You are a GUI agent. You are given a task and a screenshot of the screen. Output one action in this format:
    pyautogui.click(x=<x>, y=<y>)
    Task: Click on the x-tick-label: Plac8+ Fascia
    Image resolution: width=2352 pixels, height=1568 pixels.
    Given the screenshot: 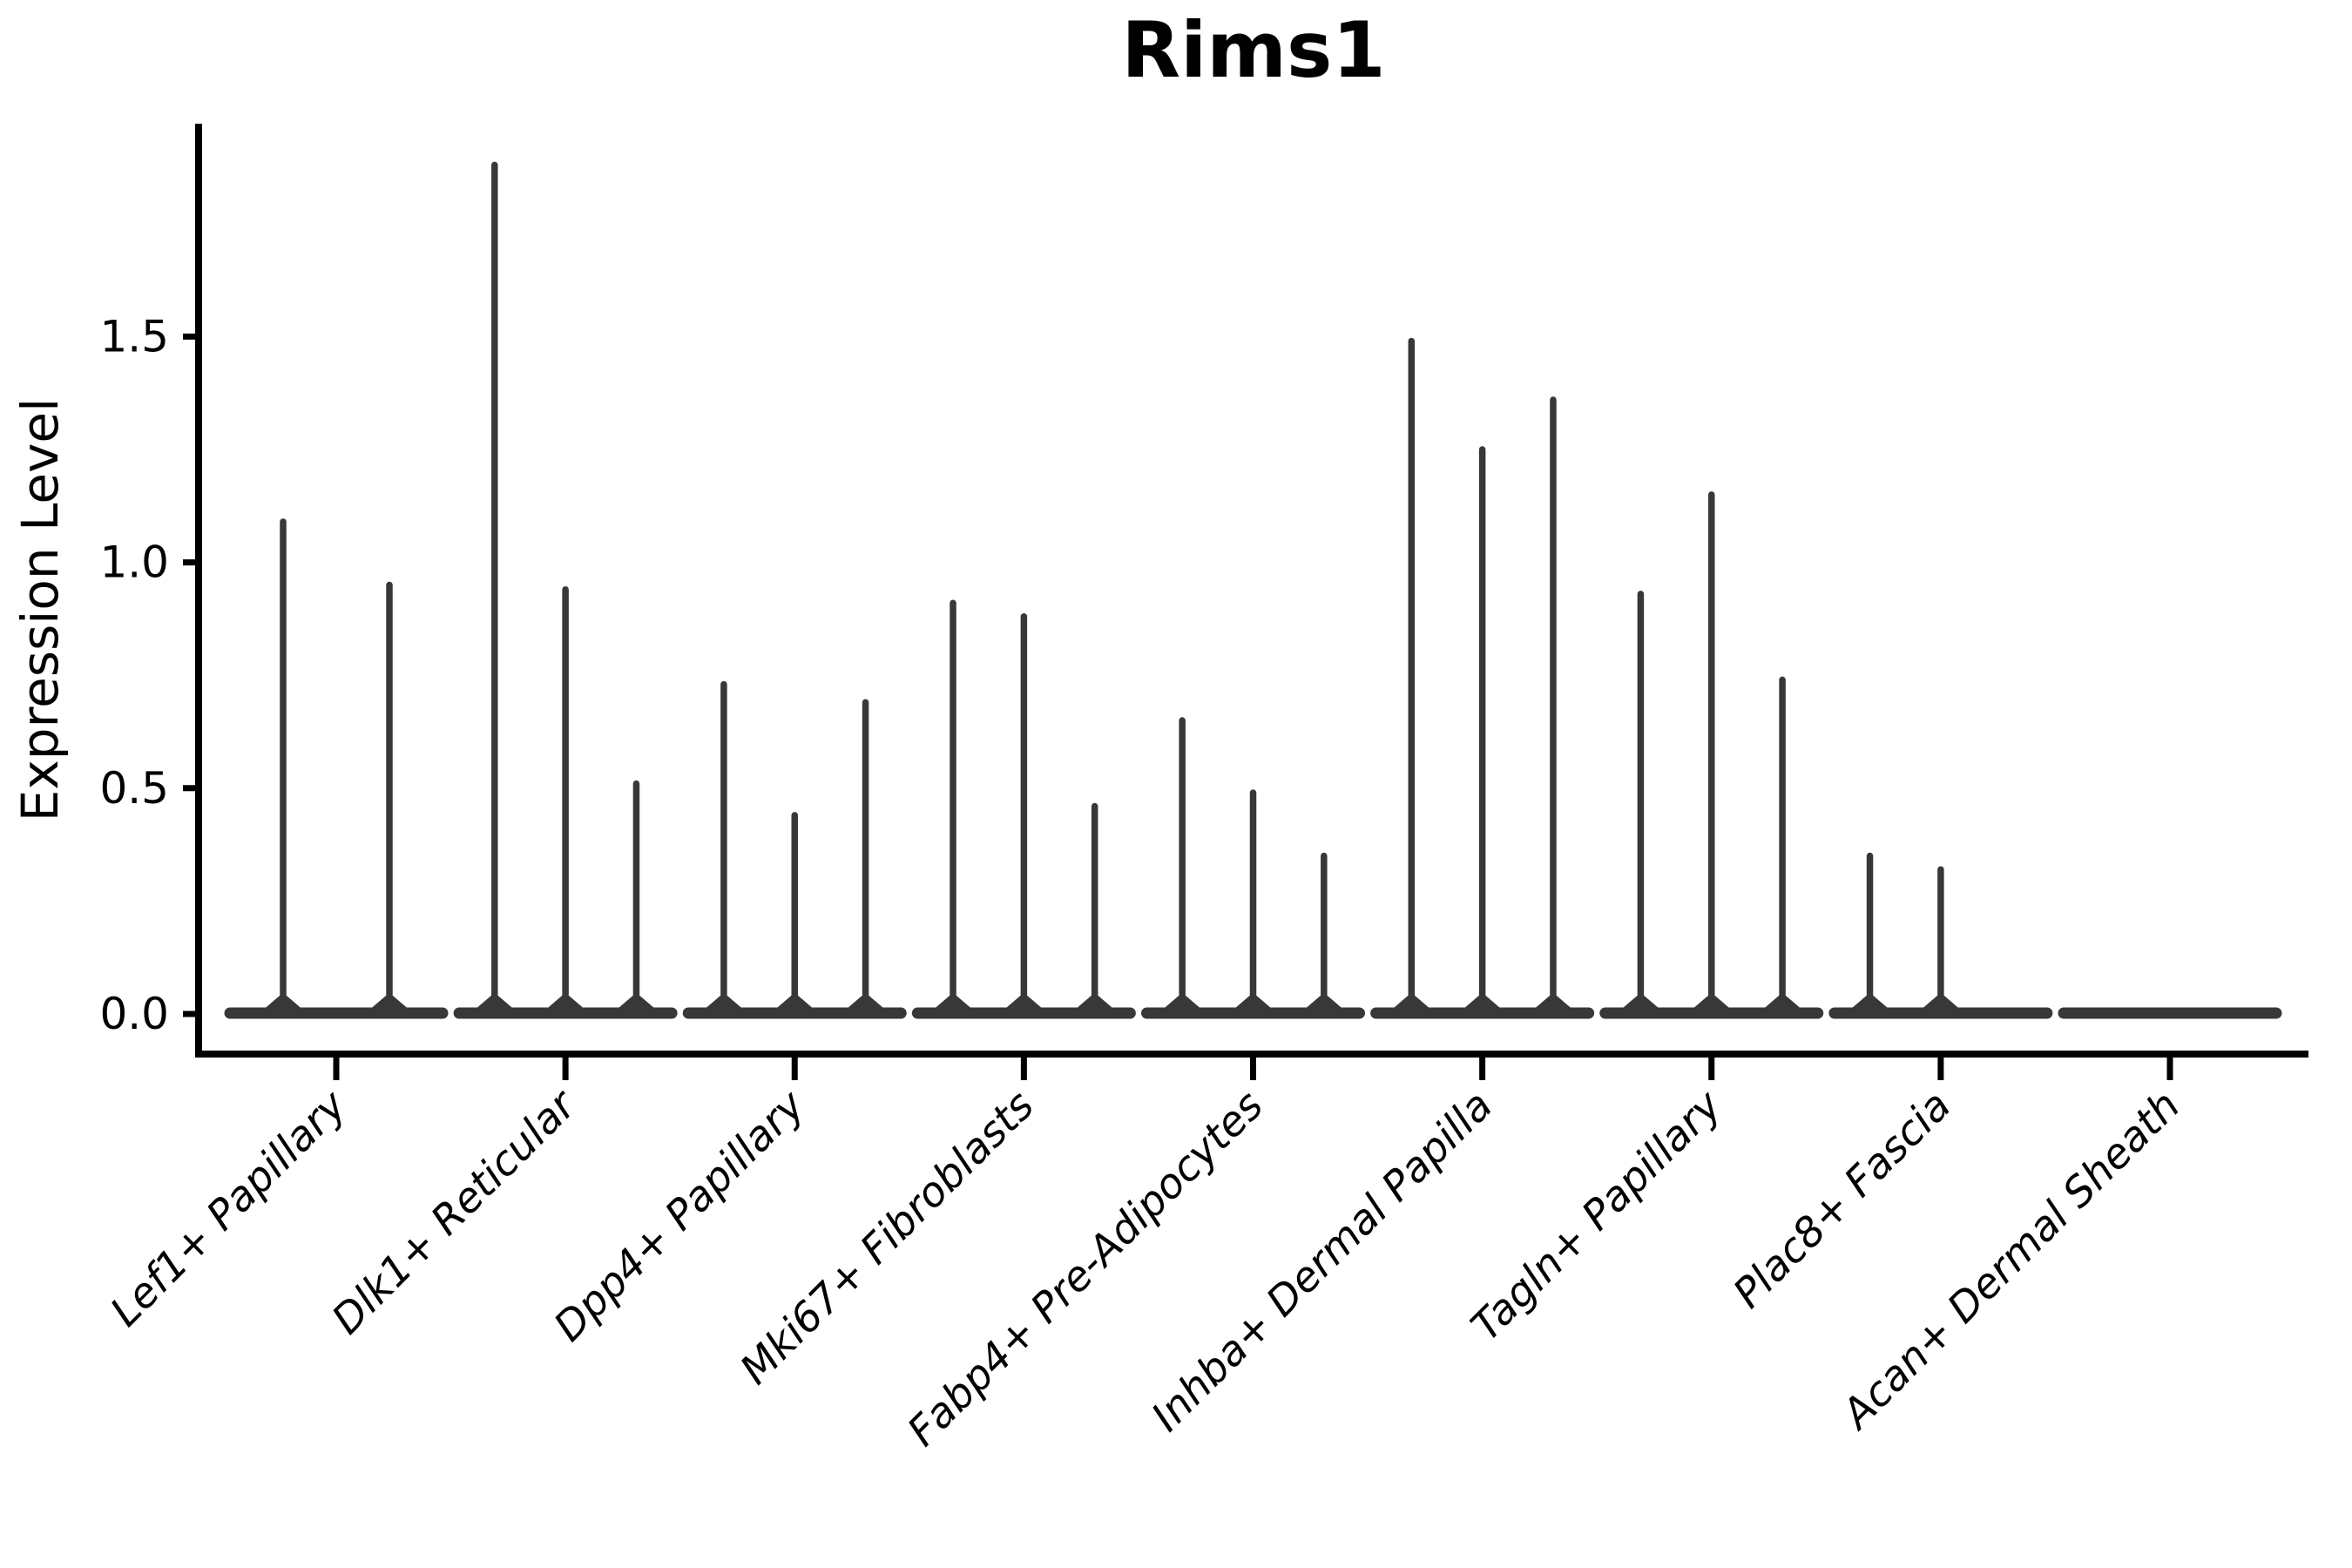 What is the action you would take?
    pyautogui.click(x=1842, y=1200)
    